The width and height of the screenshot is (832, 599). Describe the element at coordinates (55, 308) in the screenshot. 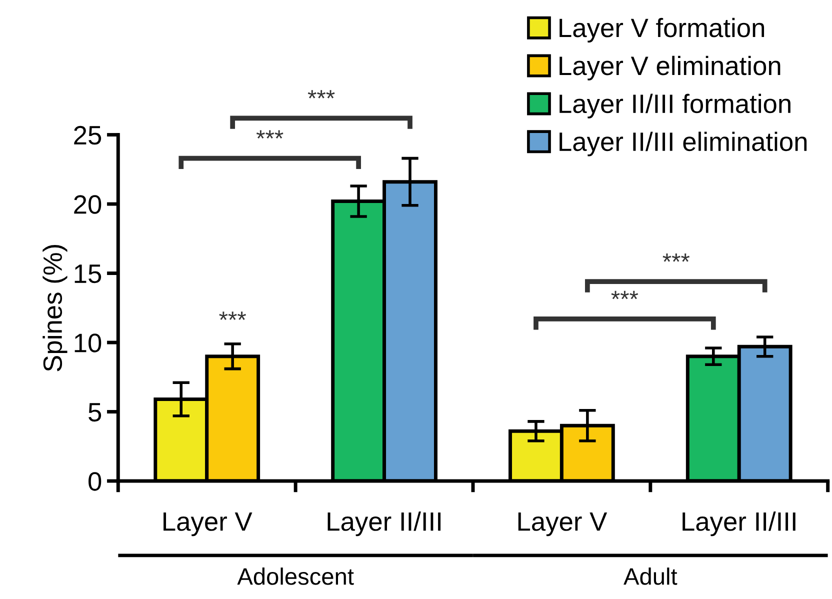

I see `y-axis-title: Spines (%)` at that location.